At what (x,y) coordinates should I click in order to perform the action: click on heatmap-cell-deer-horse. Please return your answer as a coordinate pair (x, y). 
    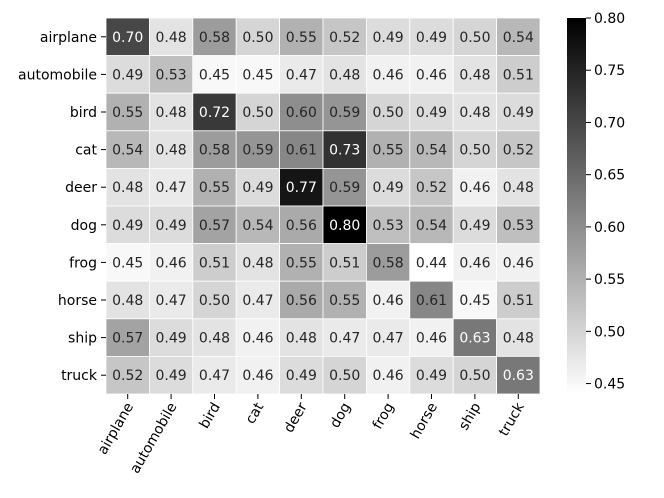
    Looking at the image, I should click on (431, 187).